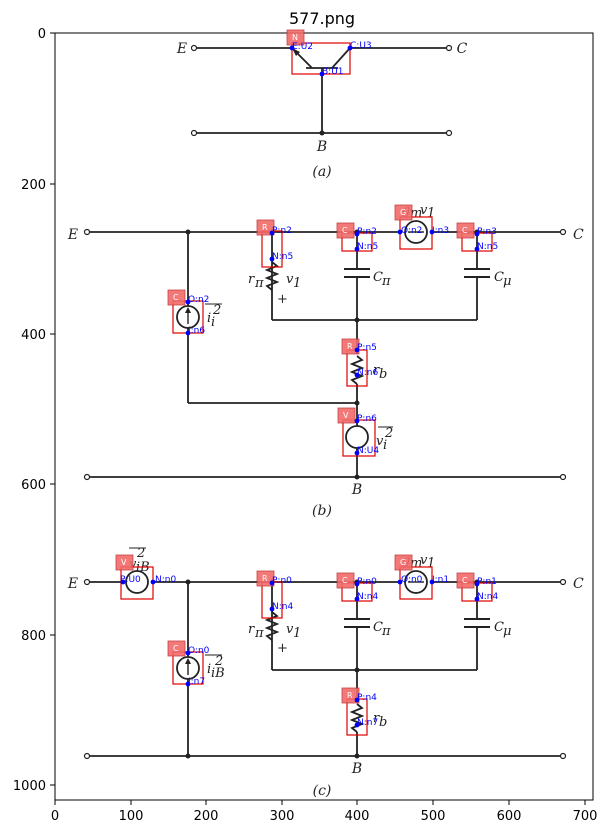 This screenshot has height=836, width=604. What do you see at coordinates (368, 451) in the screenshot?
I see `pin-label: N:U4` at bounding box center [368, 451].